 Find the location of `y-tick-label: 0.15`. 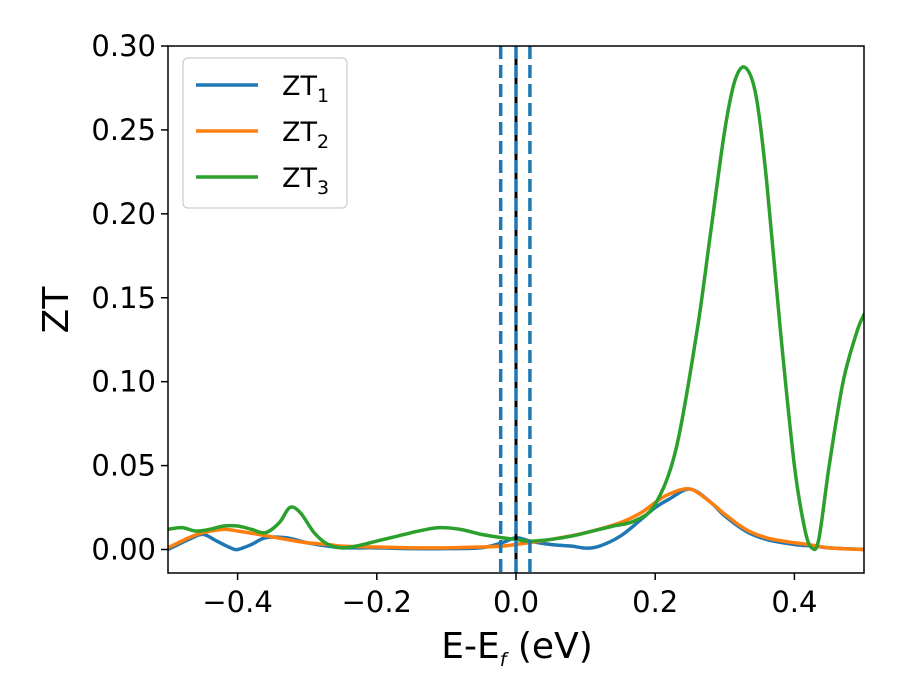

y-tick-label: 0.15 is located at coordinates (123, 298).